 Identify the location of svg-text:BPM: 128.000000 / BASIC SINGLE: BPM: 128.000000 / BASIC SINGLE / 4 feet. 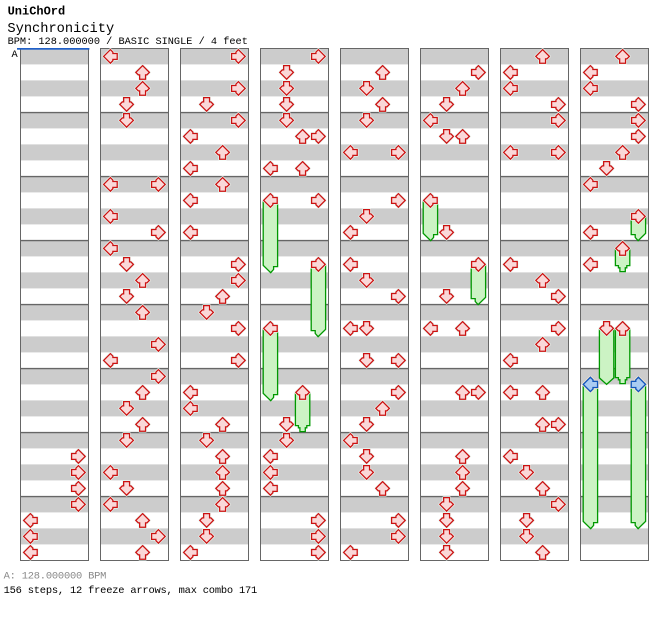
(128, 42).